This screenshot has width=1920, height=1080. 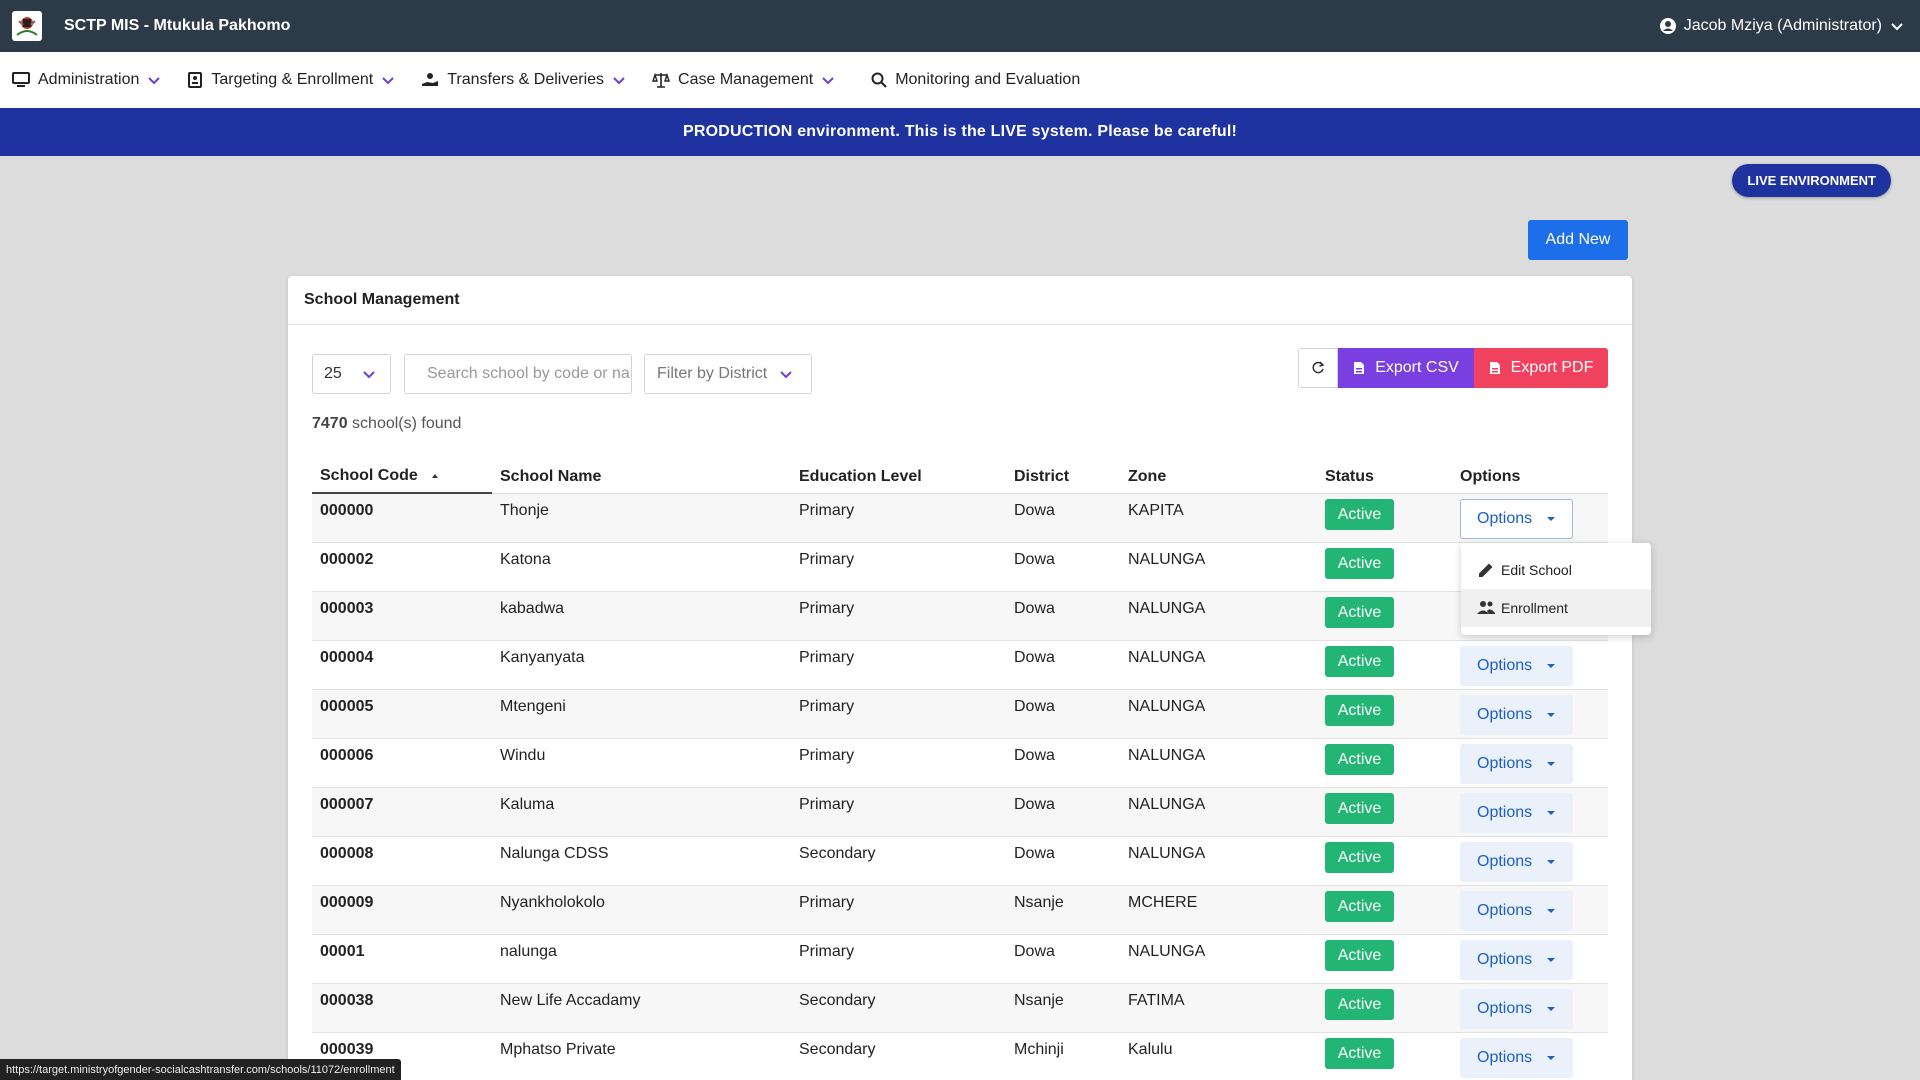 What do you see at coordinates (351, 374) in the screenshot?
I see `page-size-select: 25` at bounding box center [351, 374].